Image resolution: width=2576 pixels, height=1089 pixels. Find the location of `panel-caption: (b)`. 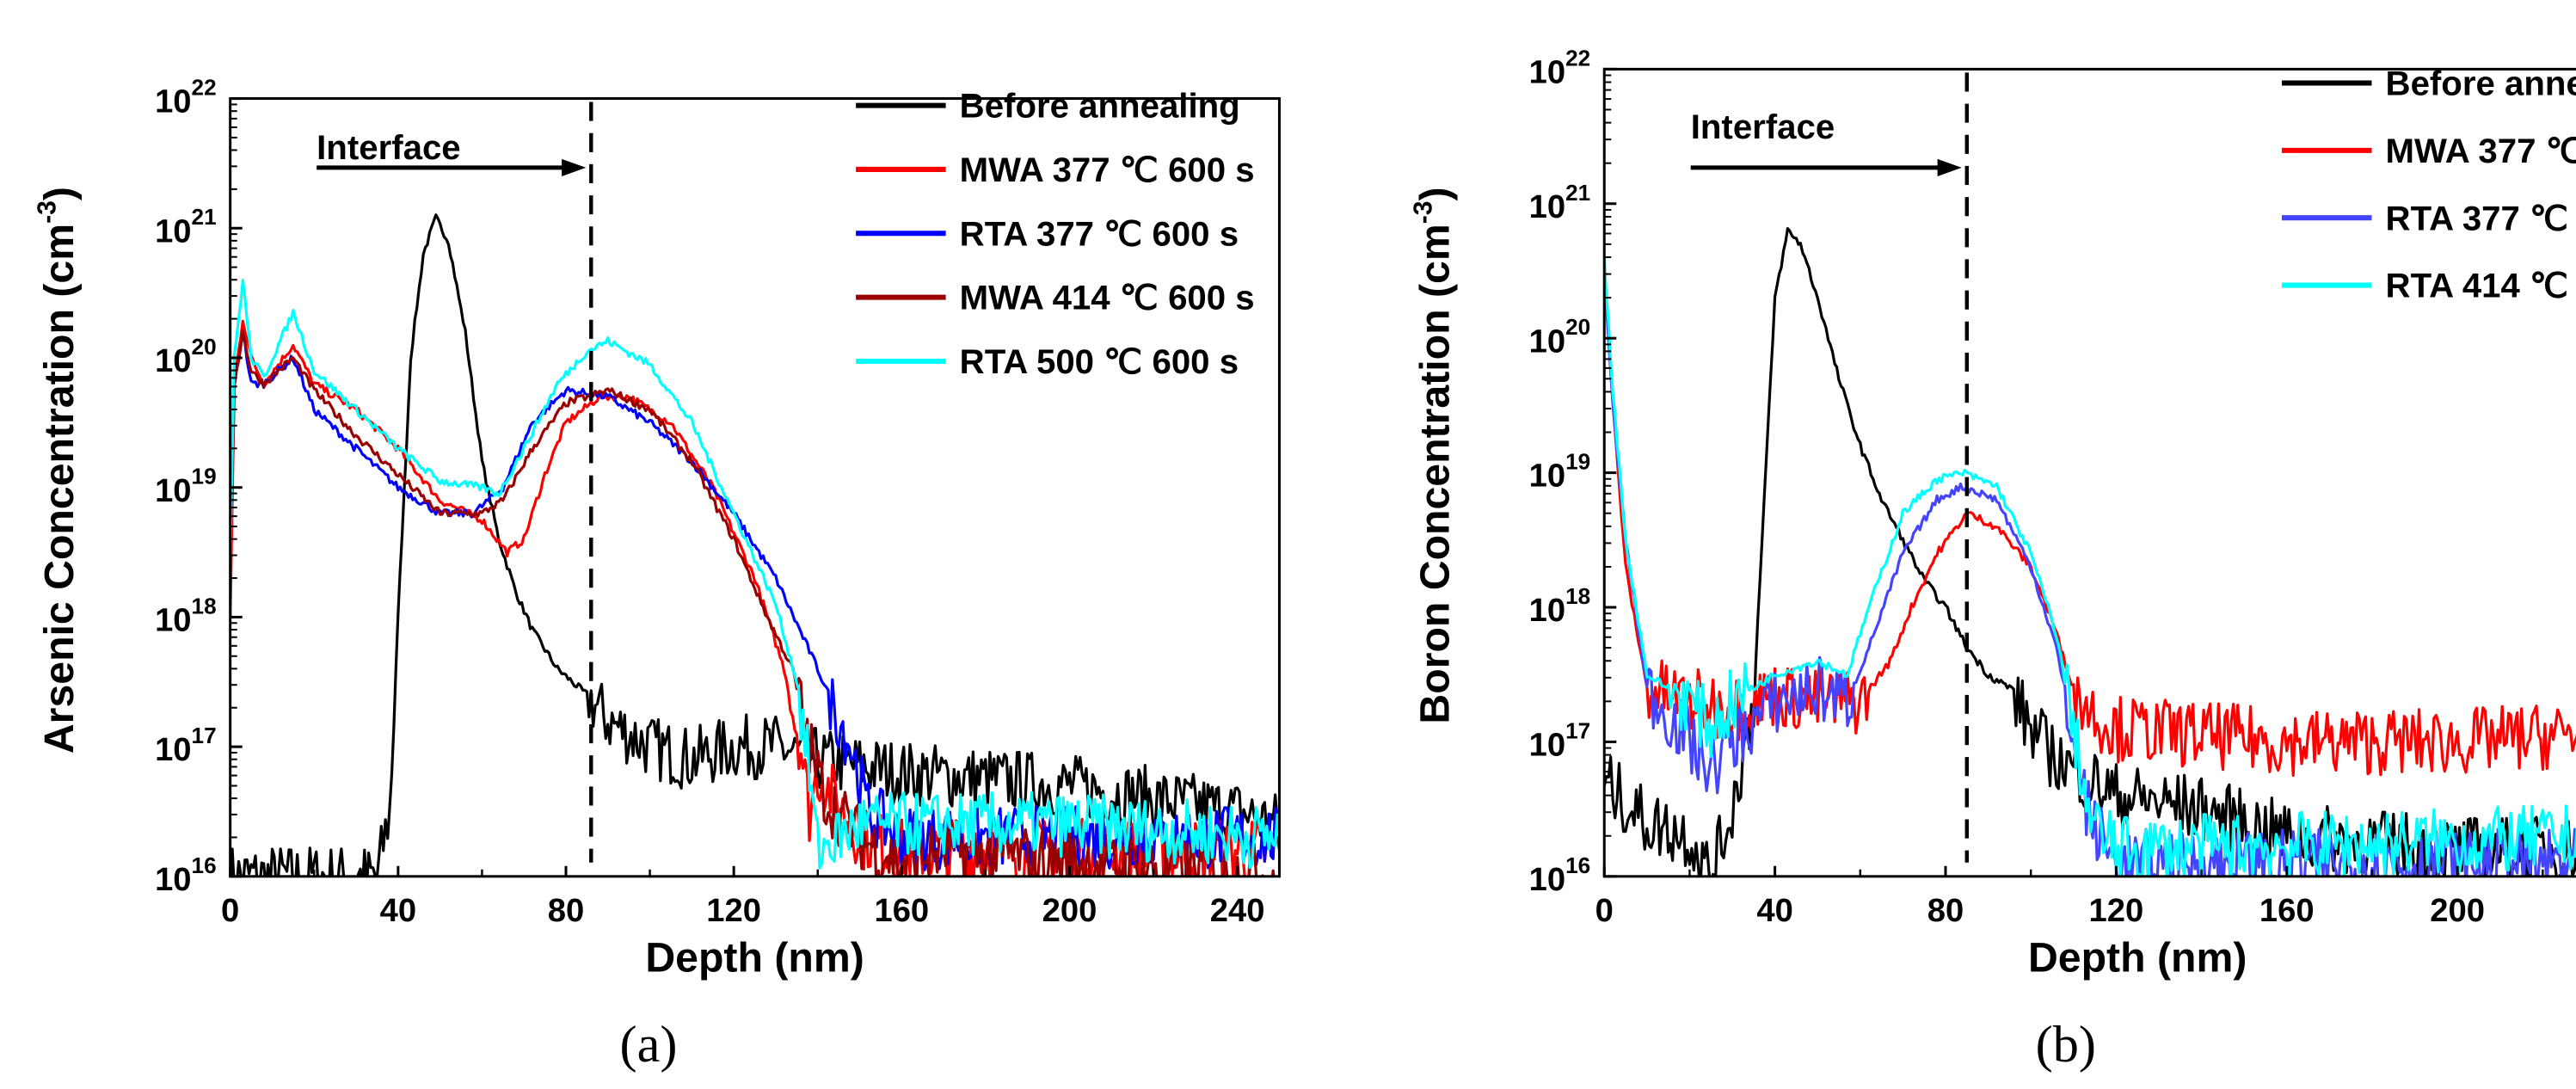

panel-caption: (b) is located at coordinates (2066, 1045).